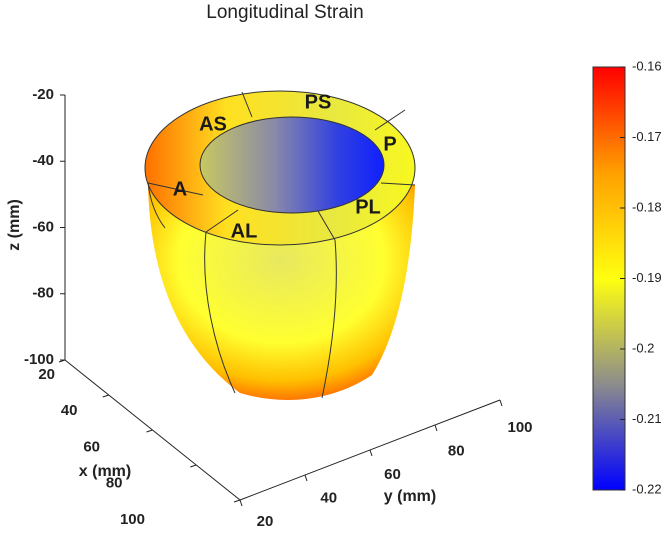 The height and width of the screenshot is (533, 669). What do you see at coordinates (318, 102) in the screenshot?
I see `segment-label: PS` at bounding box center [318, 102].